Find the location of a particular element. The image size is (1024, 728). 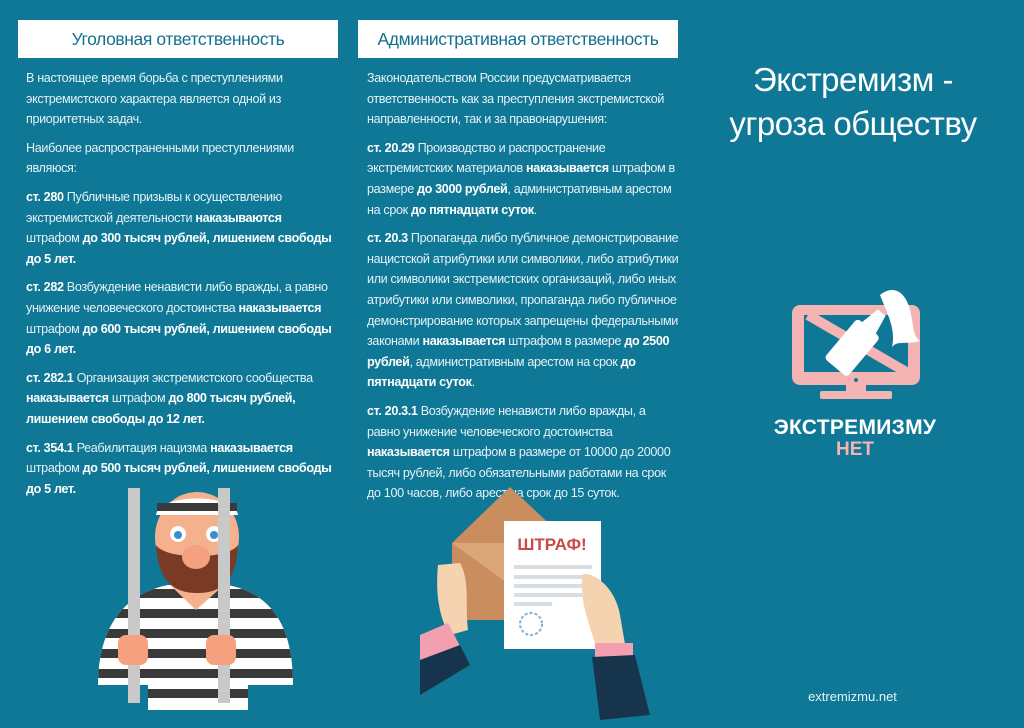

cover-title-line1: Экстремизм - is located at coordinates (853, 79).